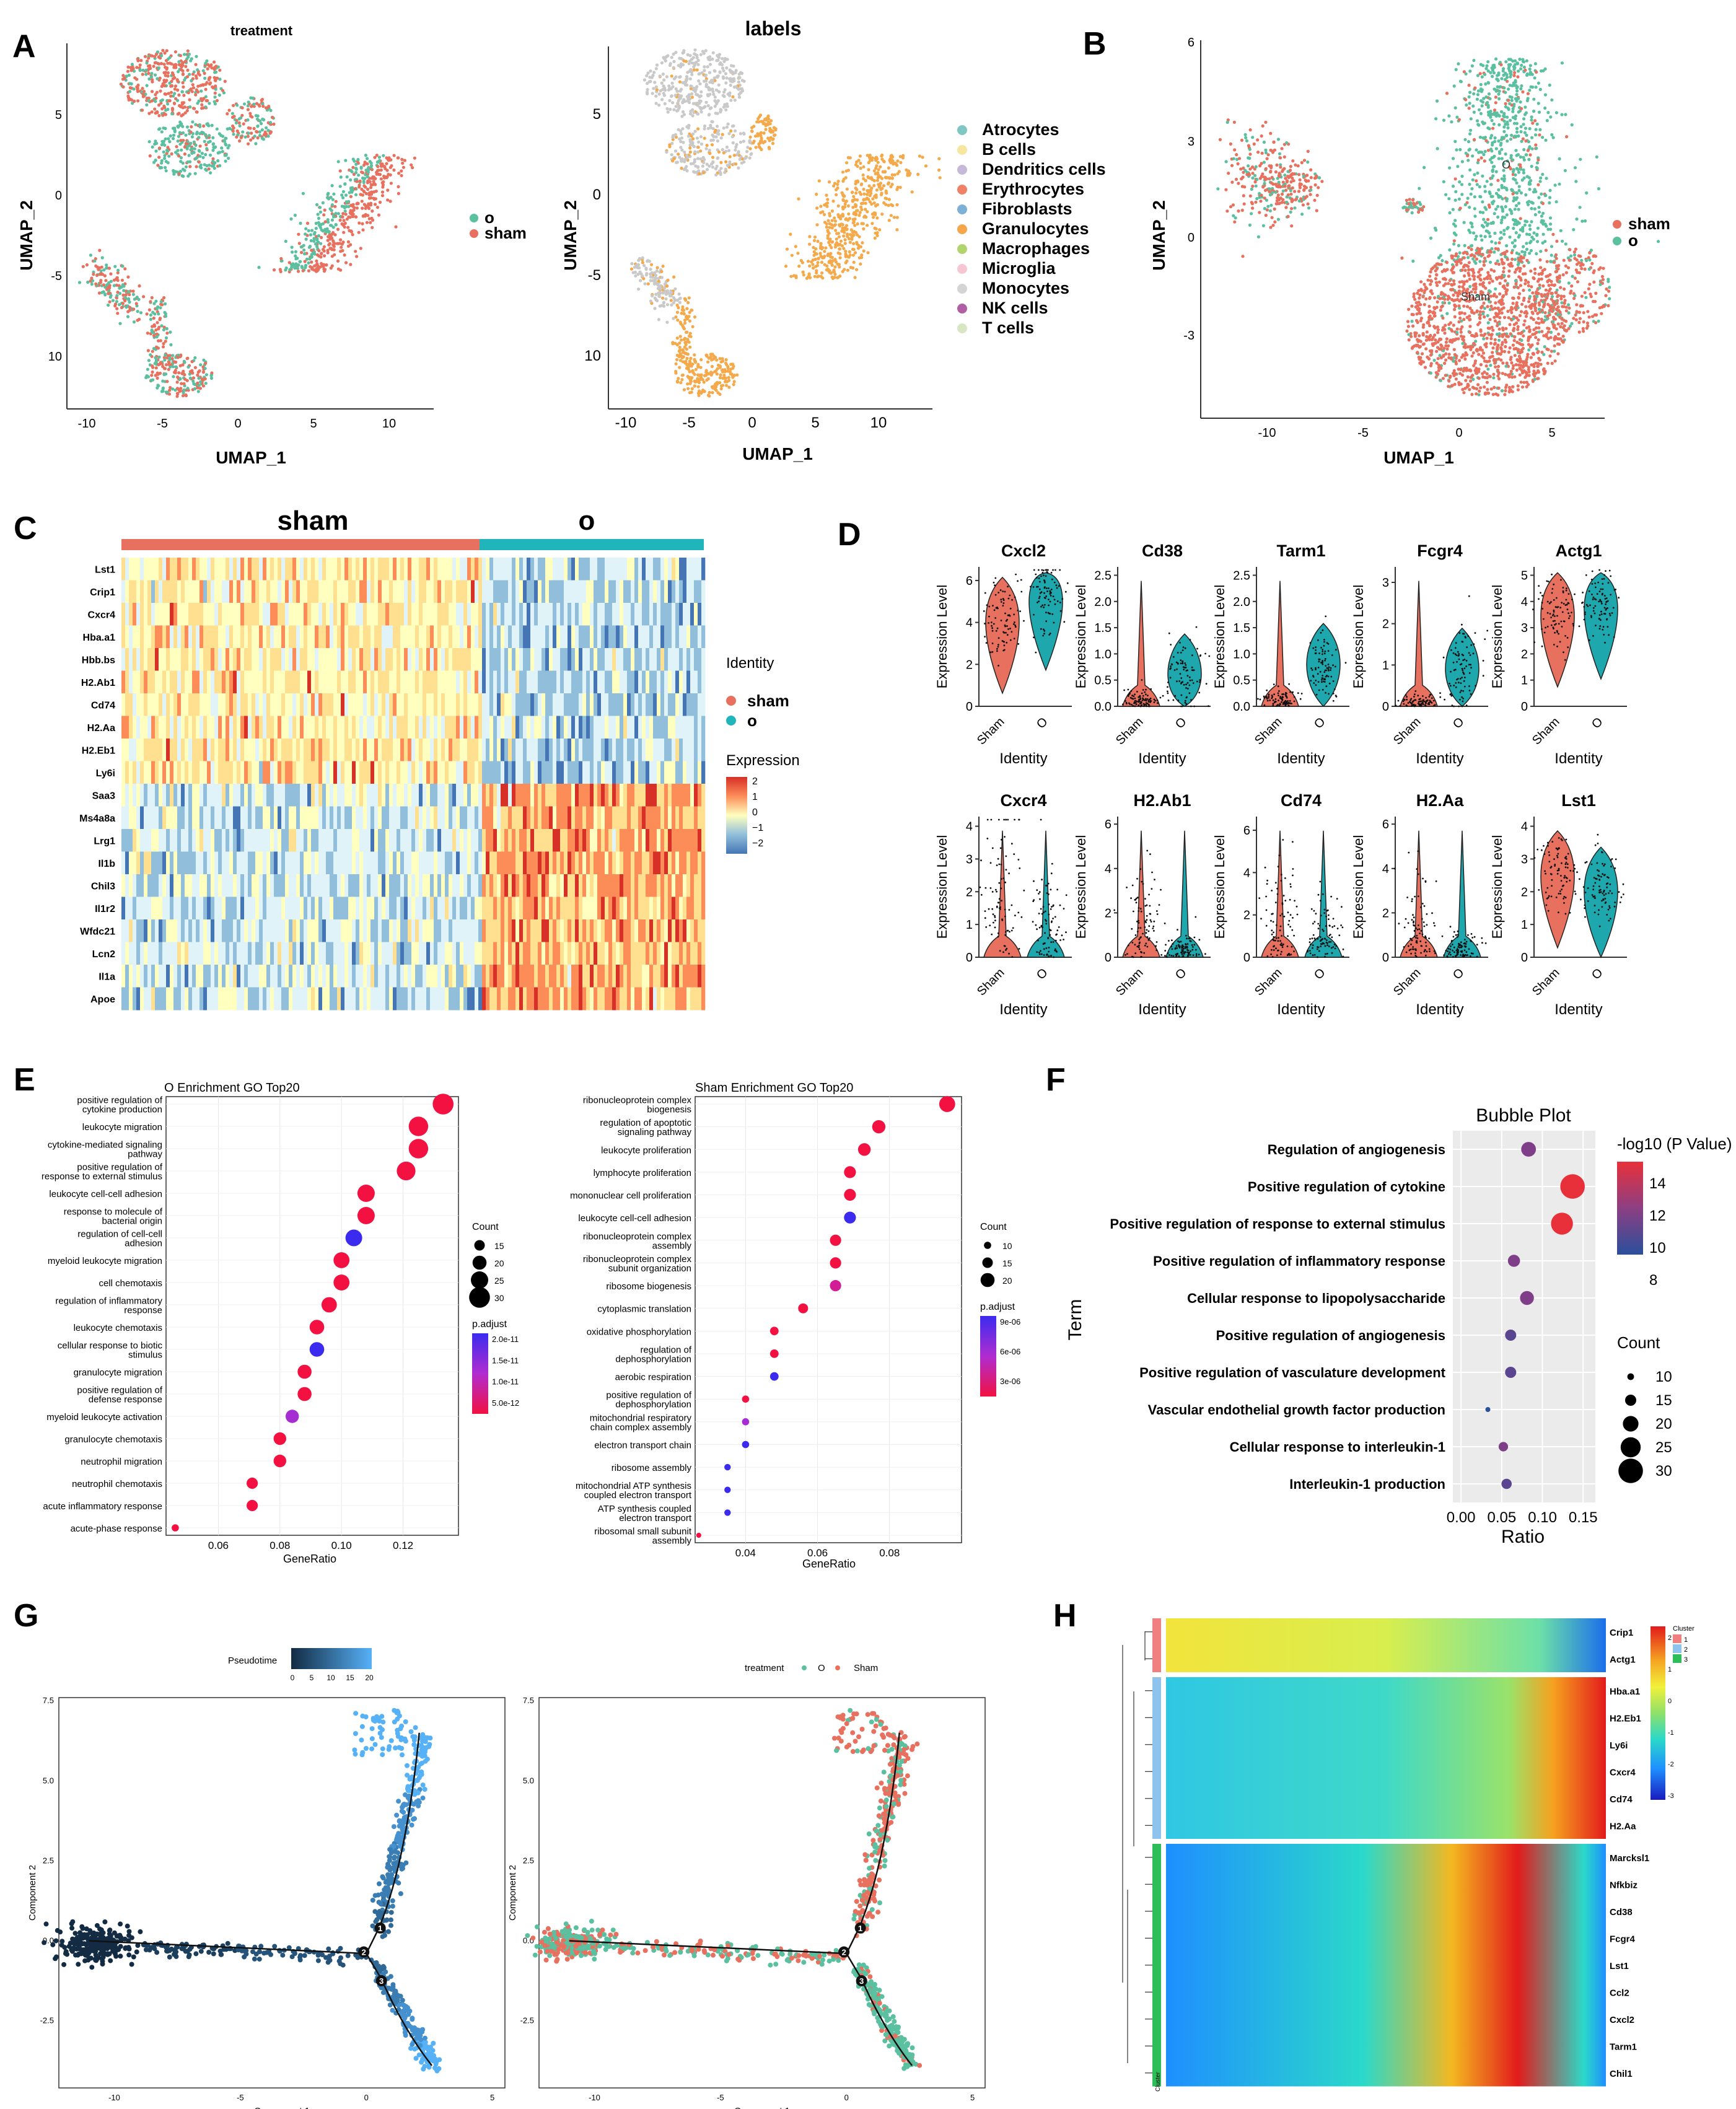  What do you see at coordinates (26, 1616) in the screenshot?
I see `panel-letter-g: G` at bounding box center [26, 1616].